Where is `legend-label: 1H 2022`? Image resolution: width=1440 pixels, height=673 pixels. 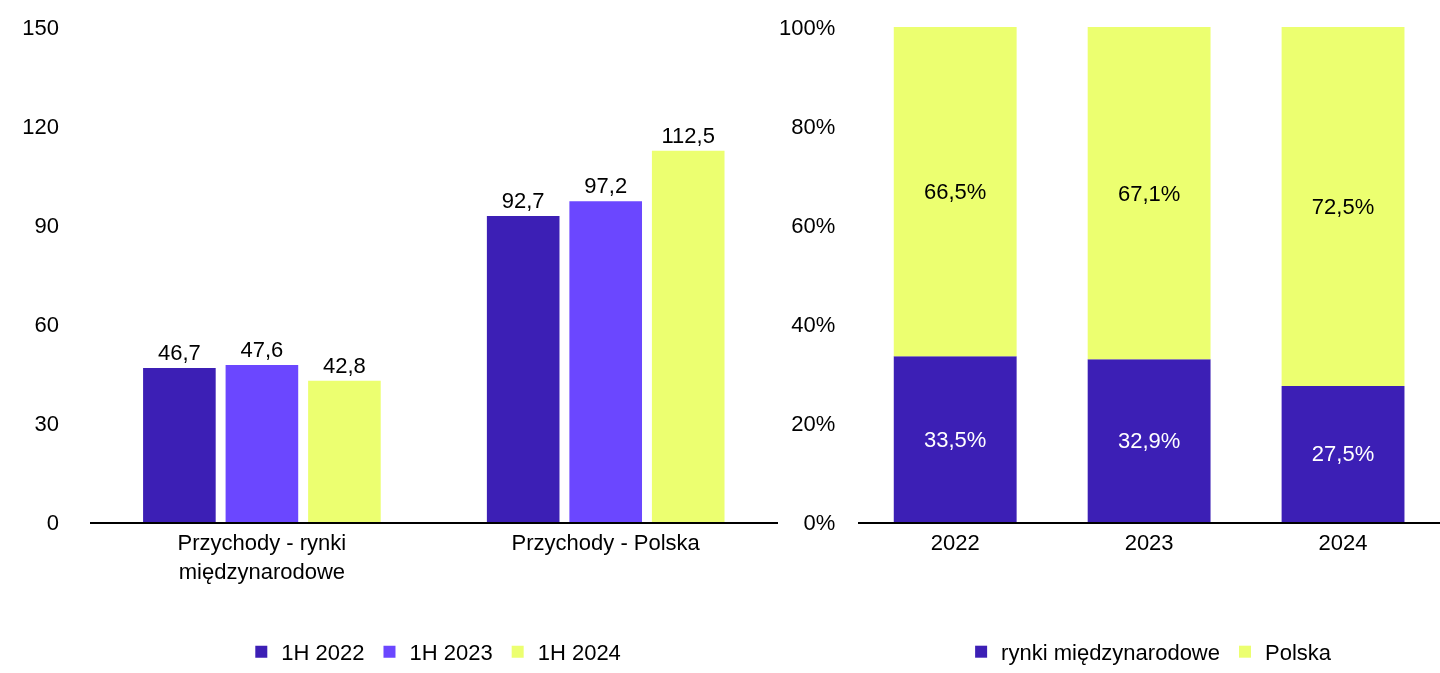
legend-label: 1H 2022 is located at coordinates (323, 653).